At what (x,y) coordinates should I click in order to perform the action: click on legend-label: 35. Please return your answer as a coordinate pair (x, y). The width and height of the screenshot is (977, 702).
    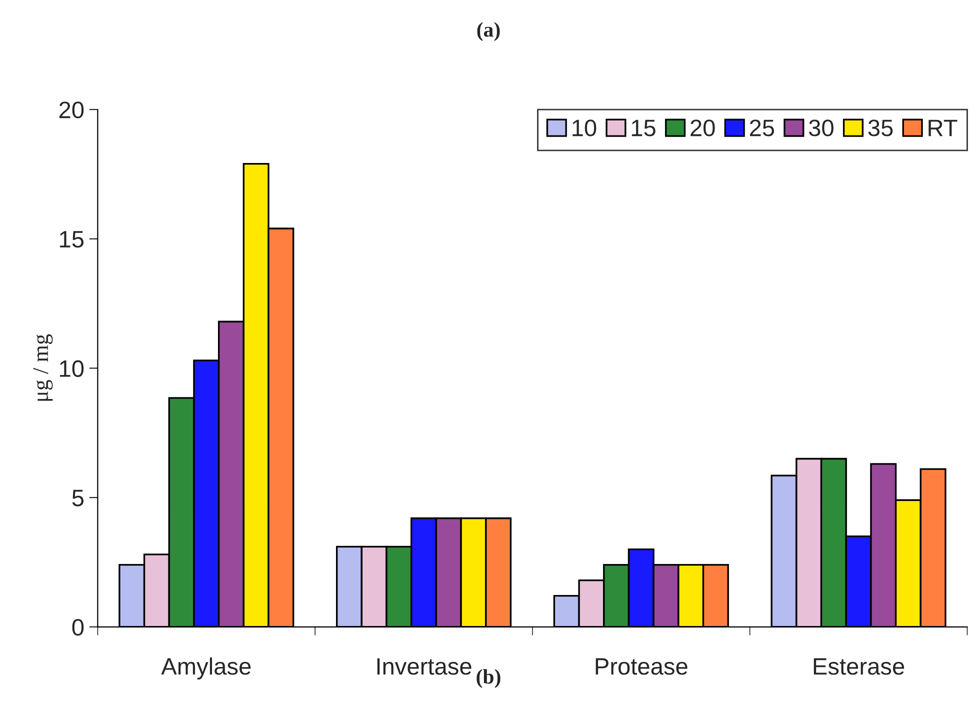
    Looking at the image, I should click on (880, 128).